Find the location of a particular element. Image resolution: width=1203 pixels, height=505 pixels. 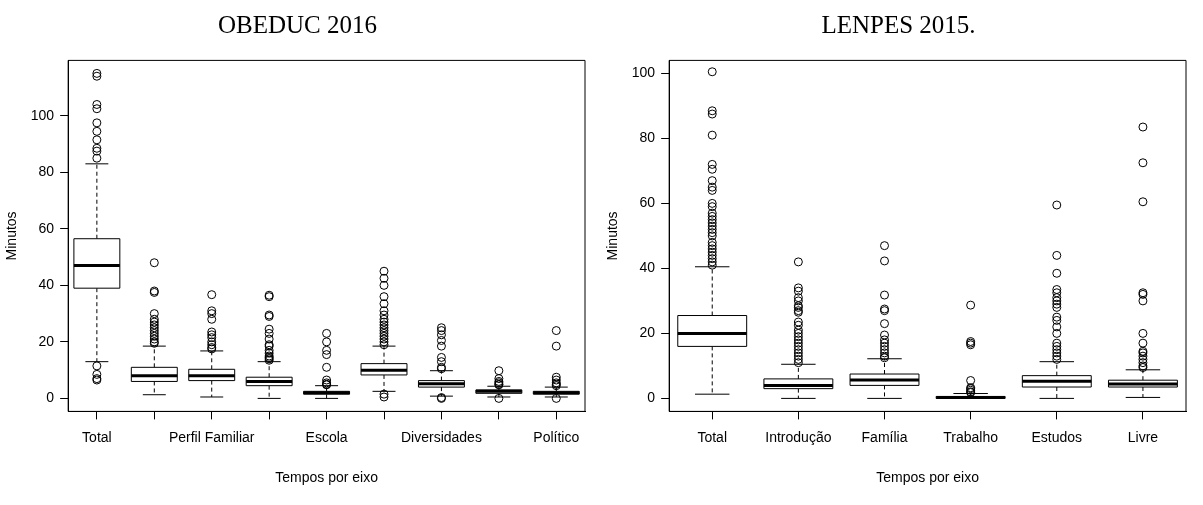

x-tick-label: Livre is located at coordinates (1143, 436).